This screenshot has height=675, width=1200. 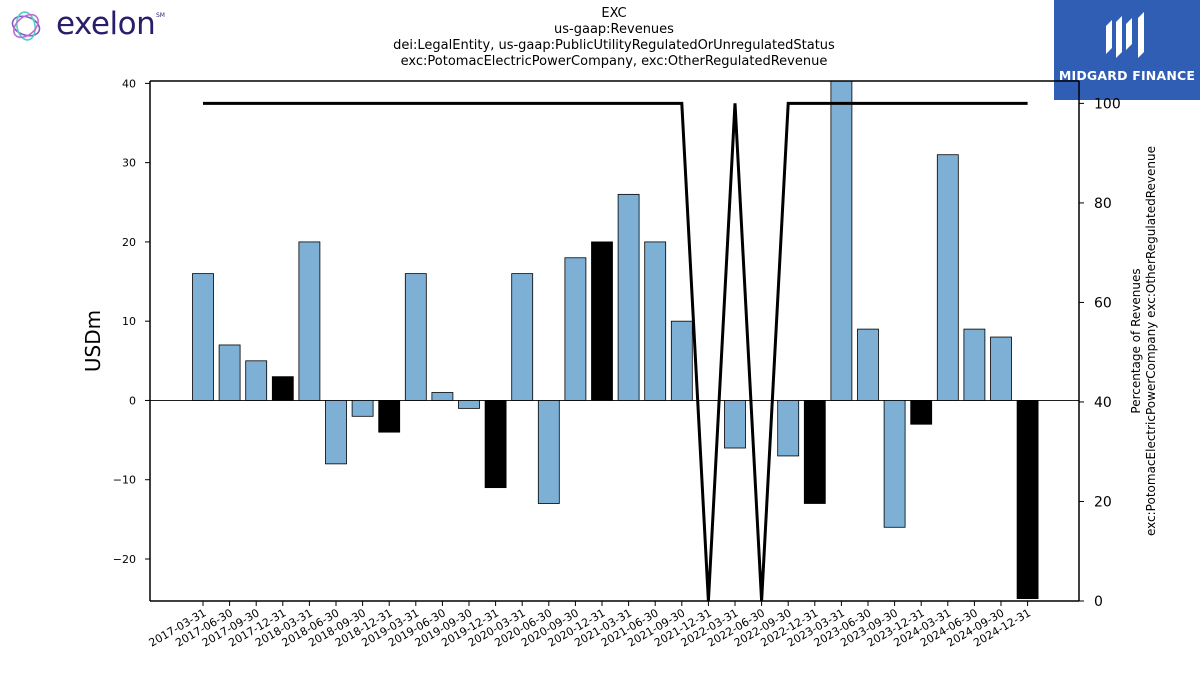 I want to click on exelon-wordmark: exelon, so click(x=106, y=24).